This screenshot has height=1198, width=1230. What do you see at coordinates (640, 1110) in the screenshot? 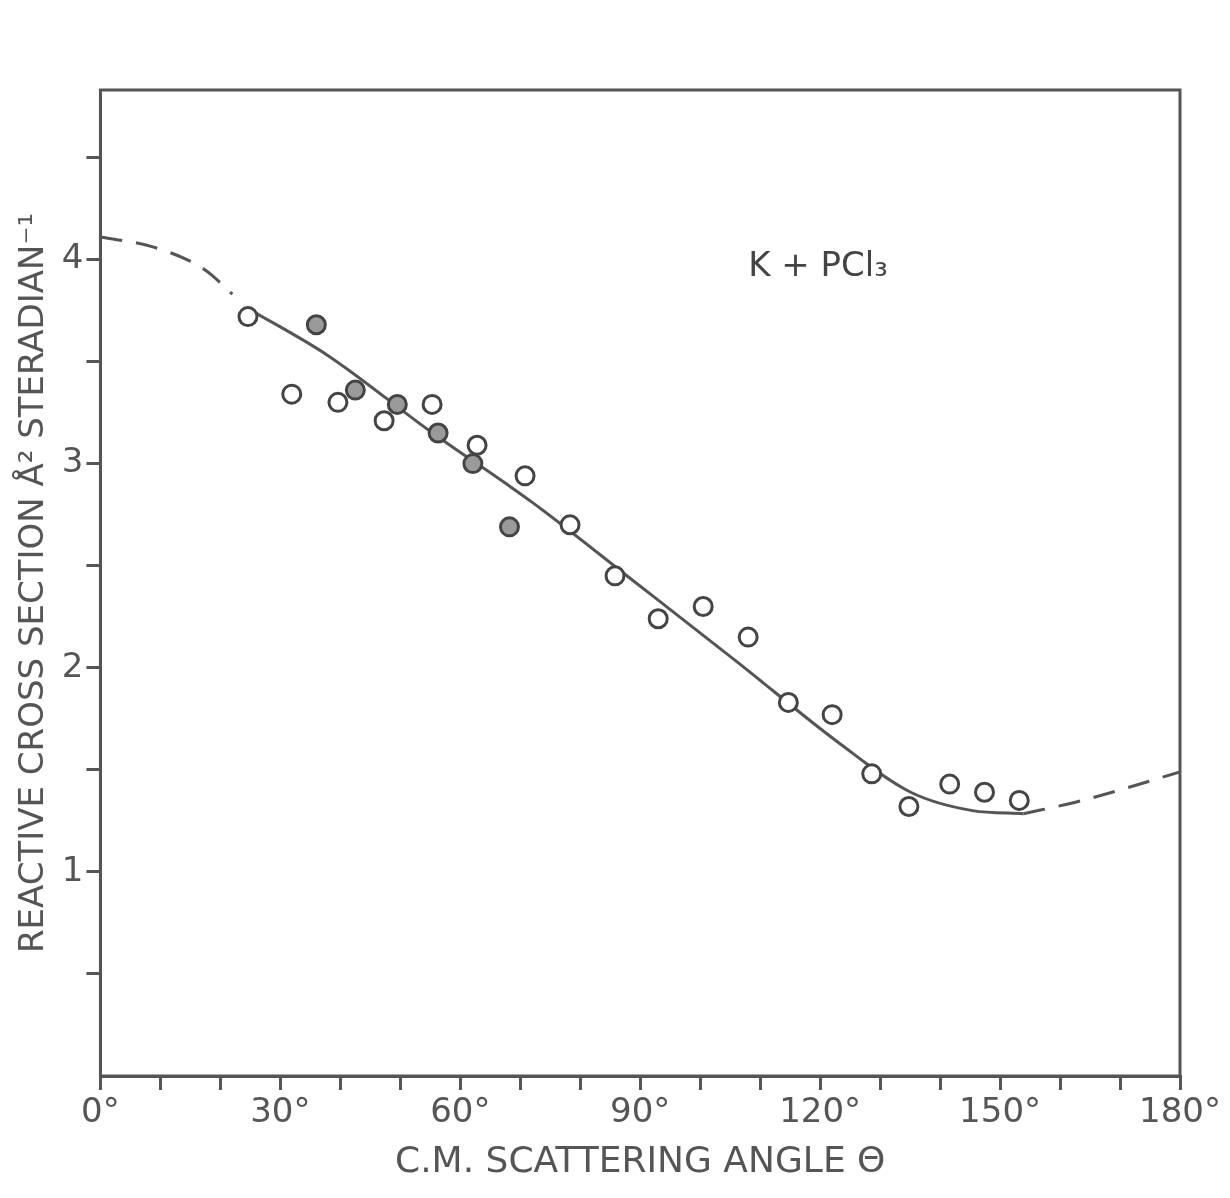
I see `x-tick-label: 90°` at bounding box center [640, 1110].